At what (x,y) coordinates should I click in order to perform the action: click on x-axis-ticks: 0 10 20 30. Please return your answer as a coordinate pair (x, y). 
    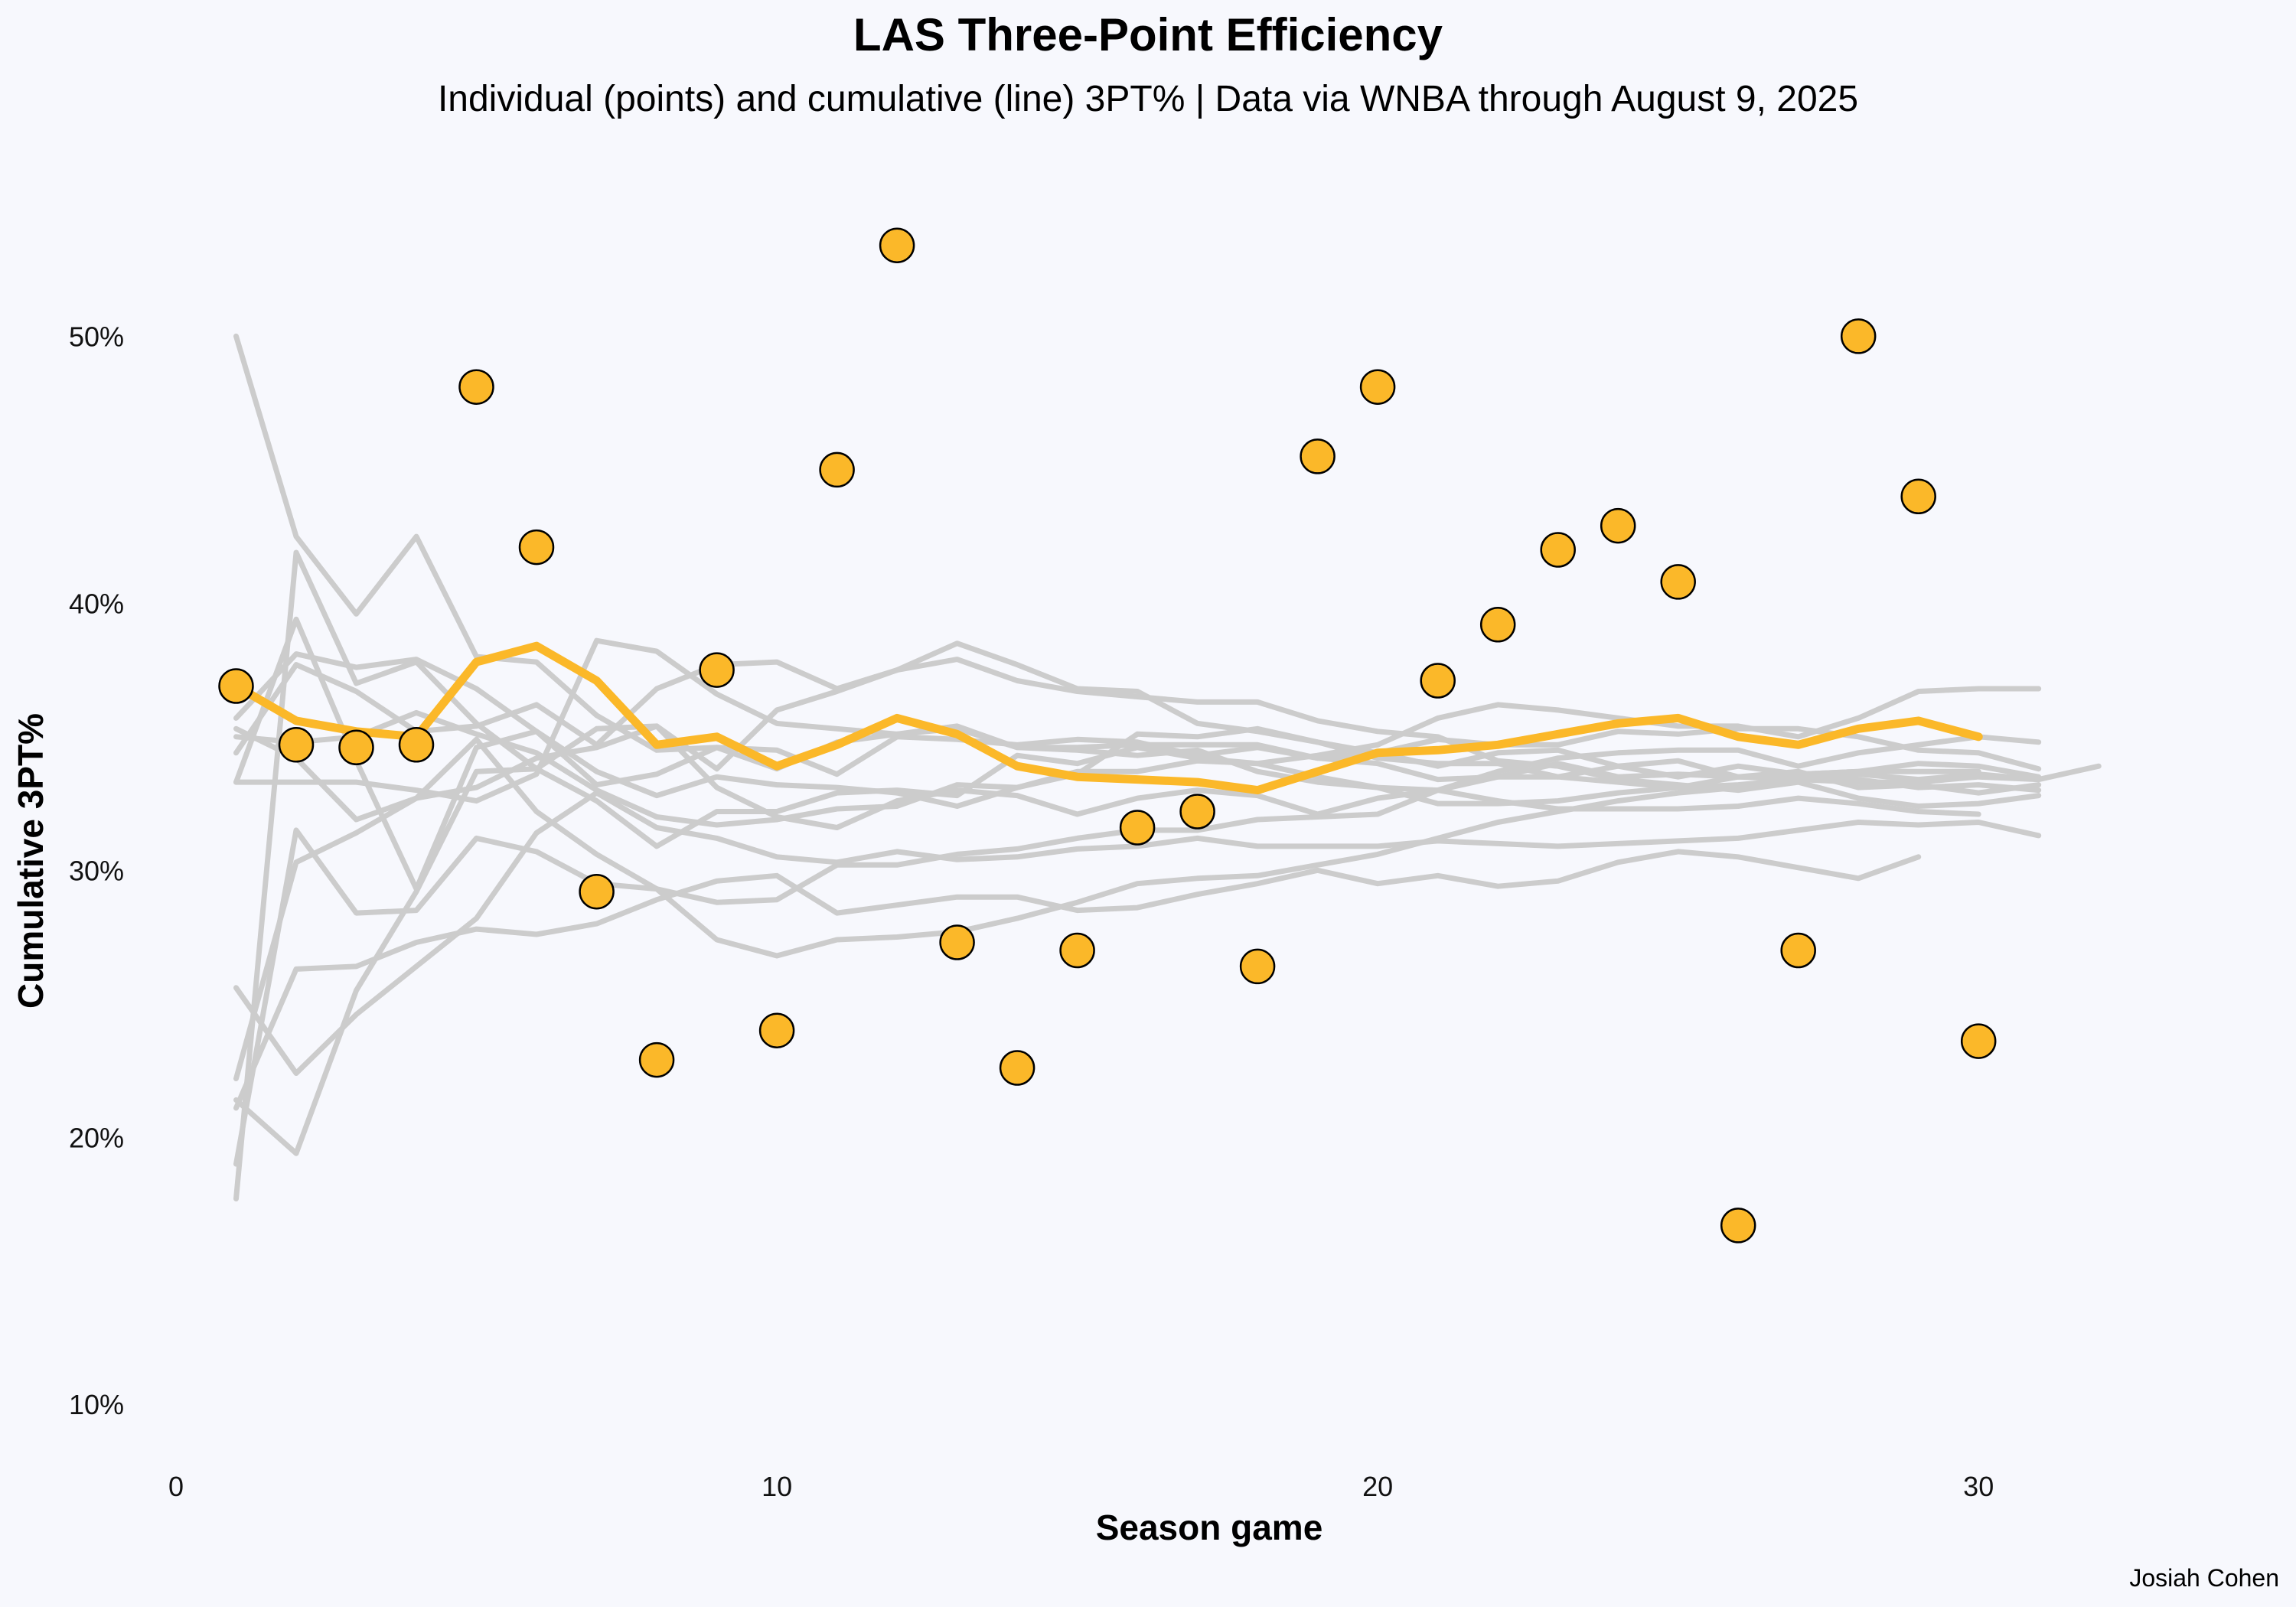
    Looking at the image, I should click on (1081, 1486).